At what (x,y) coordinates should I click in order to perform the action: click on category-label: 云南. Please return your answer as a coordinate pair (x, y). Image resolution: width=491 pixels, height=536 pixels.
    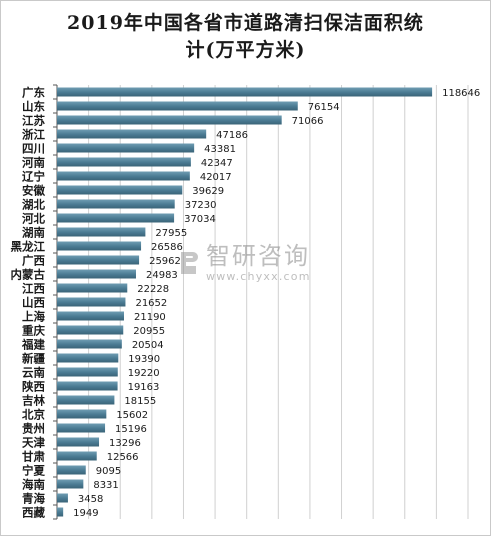
    Looking at the image, I should click on (33, 373).